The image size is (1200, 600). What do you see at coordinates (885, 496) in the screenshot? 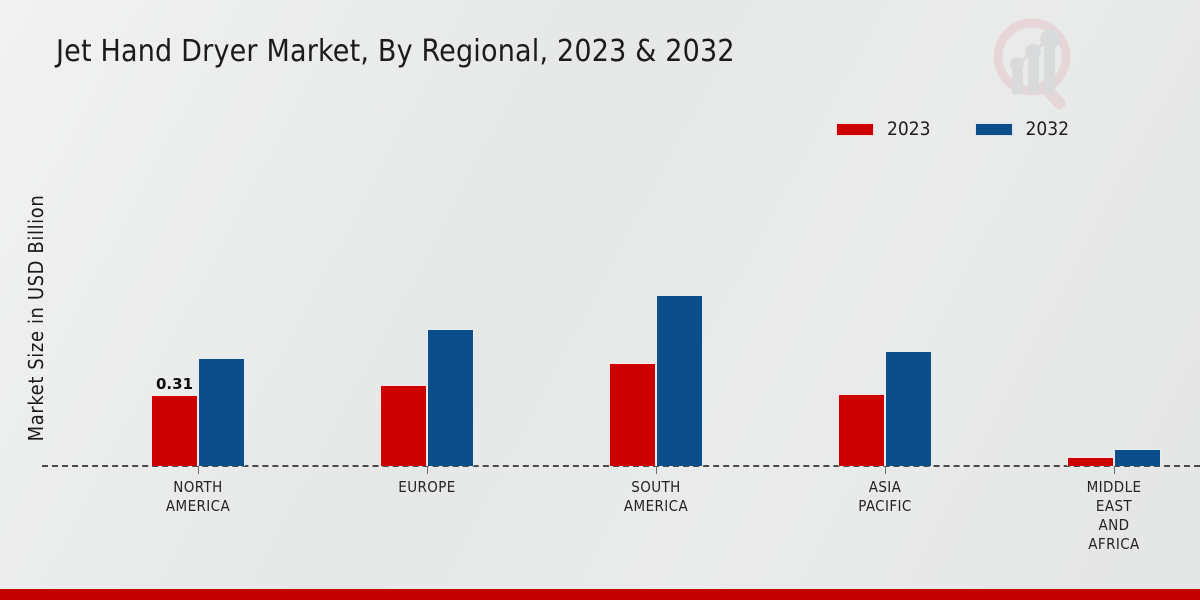
I see `x-axis-category-label: ASIA PACIFIC` at bounding box center [885, 496].